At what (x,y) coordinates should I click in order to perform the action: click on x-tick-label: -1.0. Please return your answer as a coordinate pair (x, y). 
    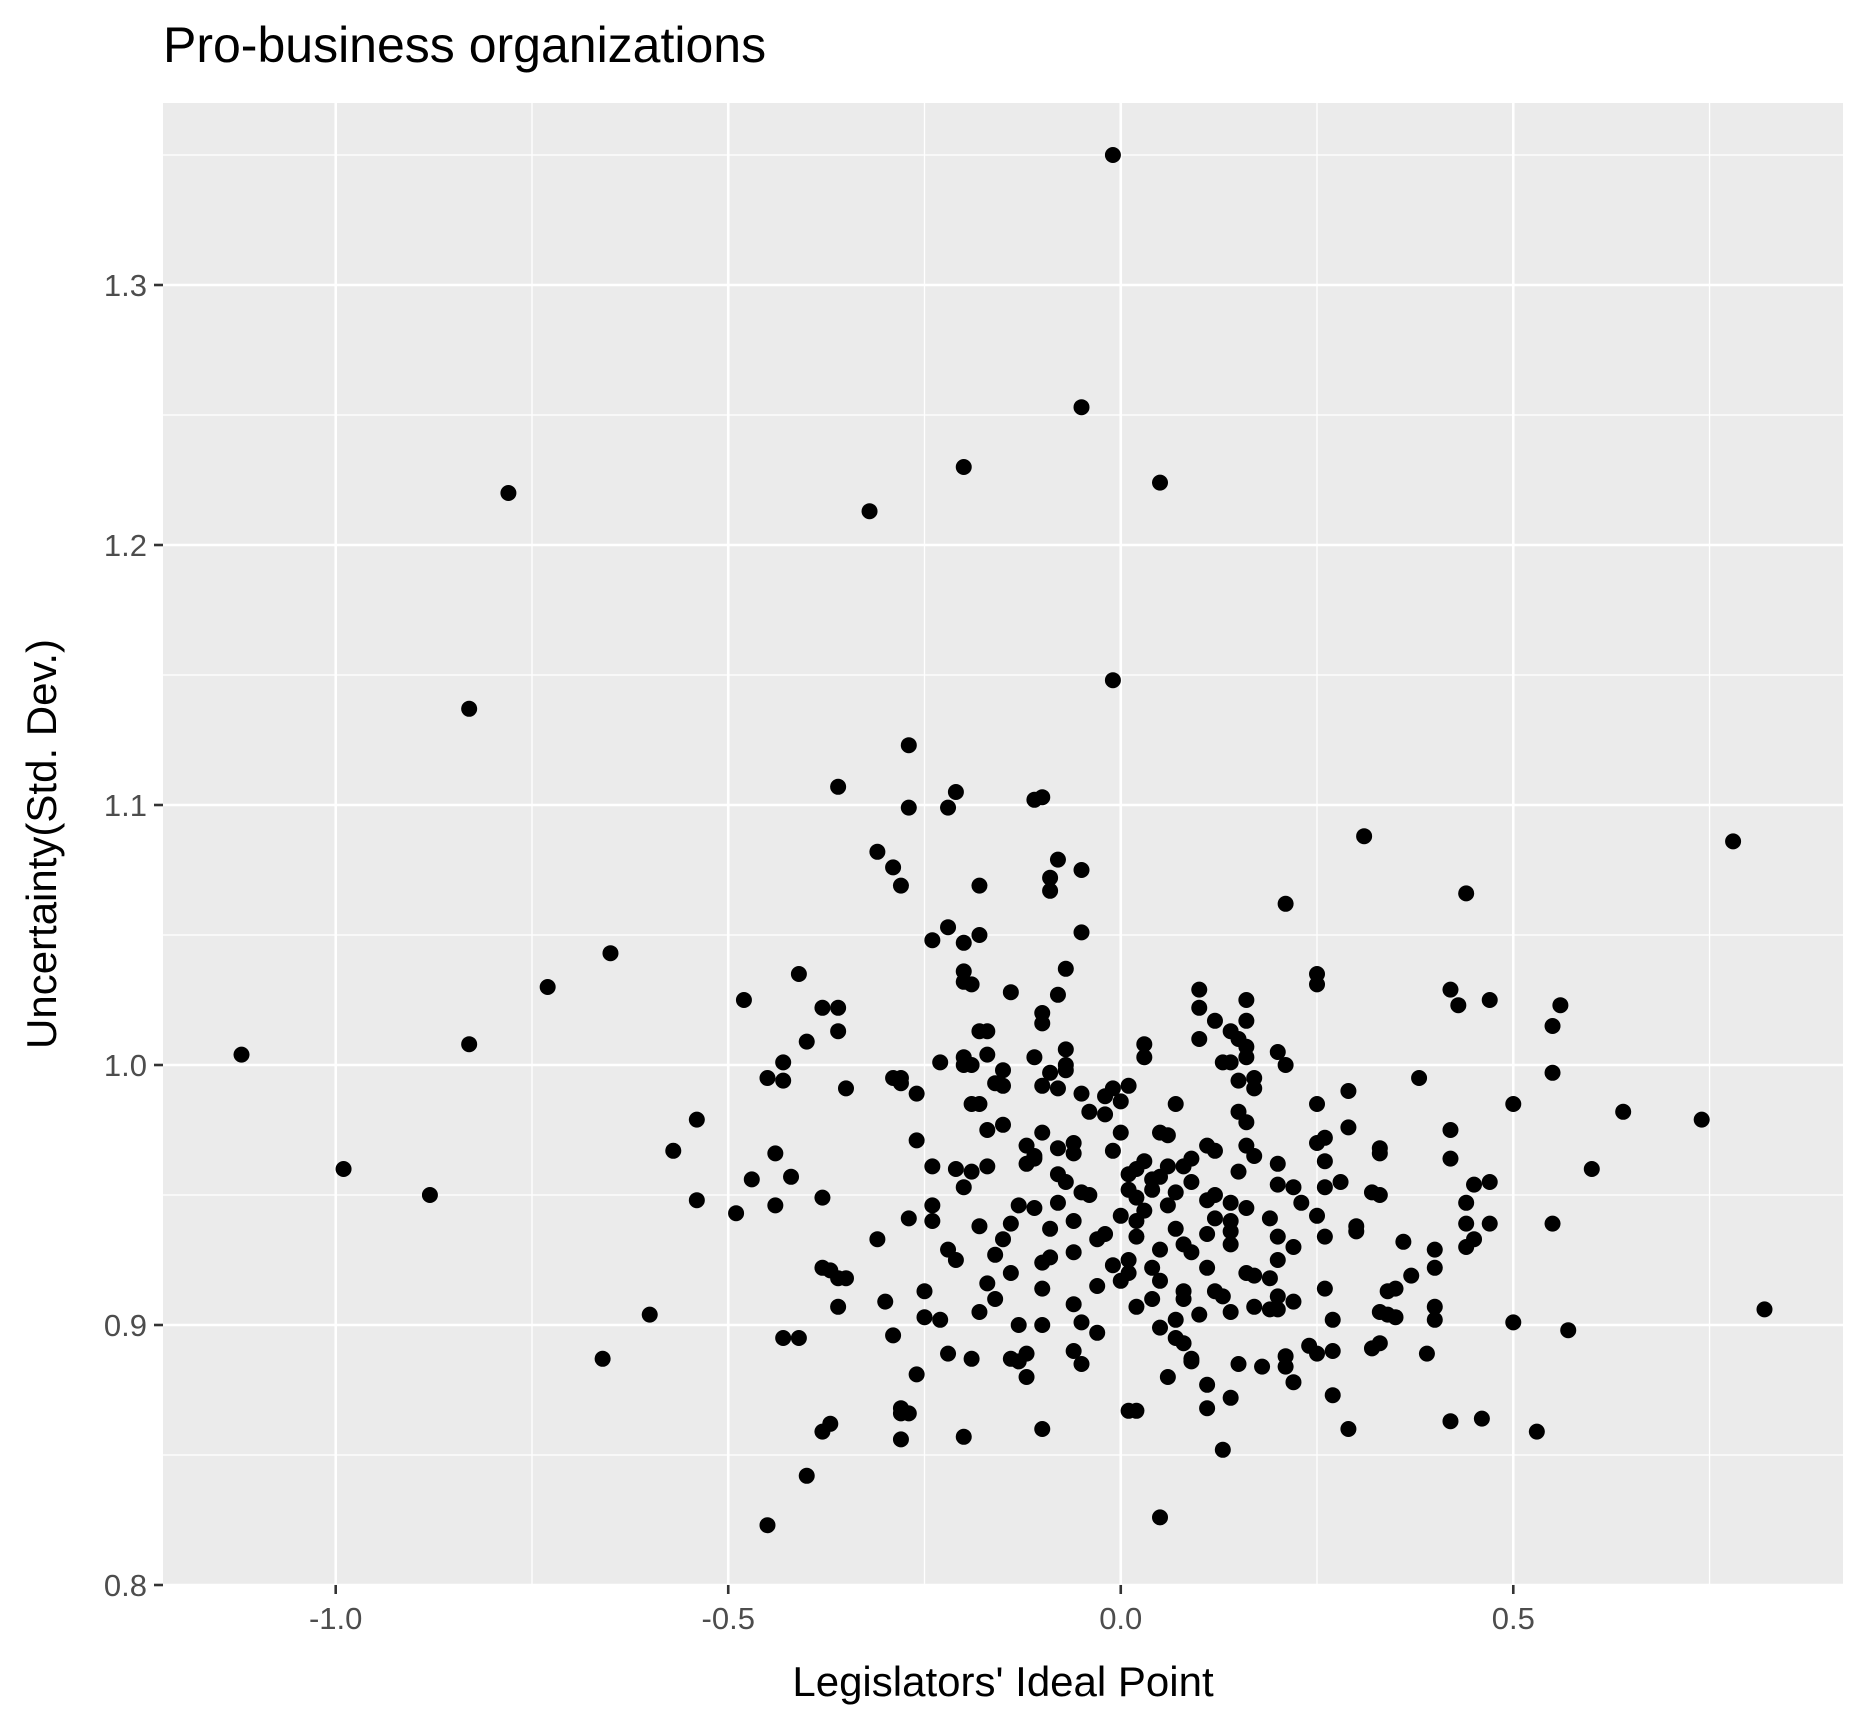
    Looking at the image, I should click on (335, 1618).